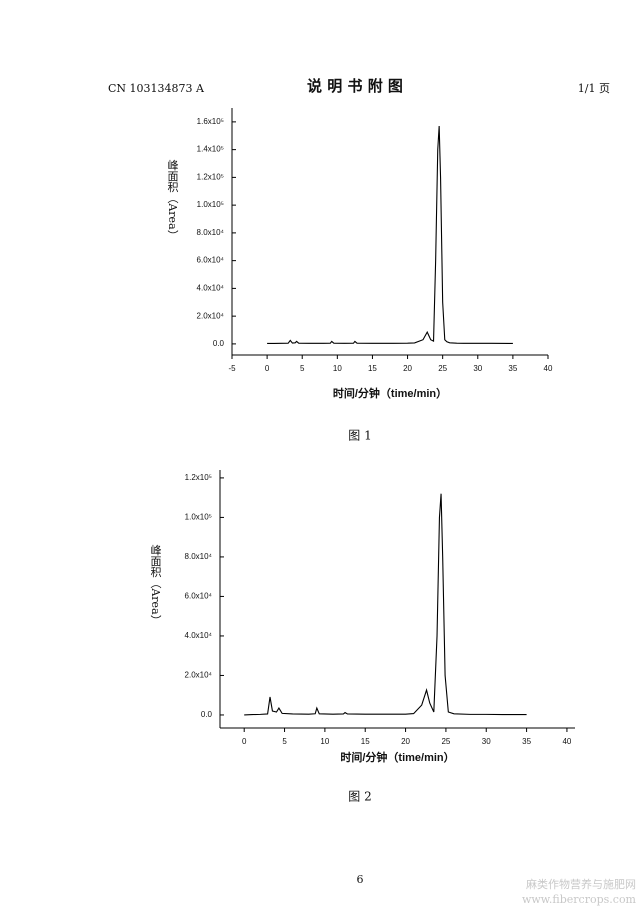 Image resolution: width=643 pixels, height=910 pixels. I want to click on y-tick-label: 1.4x10⁵, so click(210, 149).